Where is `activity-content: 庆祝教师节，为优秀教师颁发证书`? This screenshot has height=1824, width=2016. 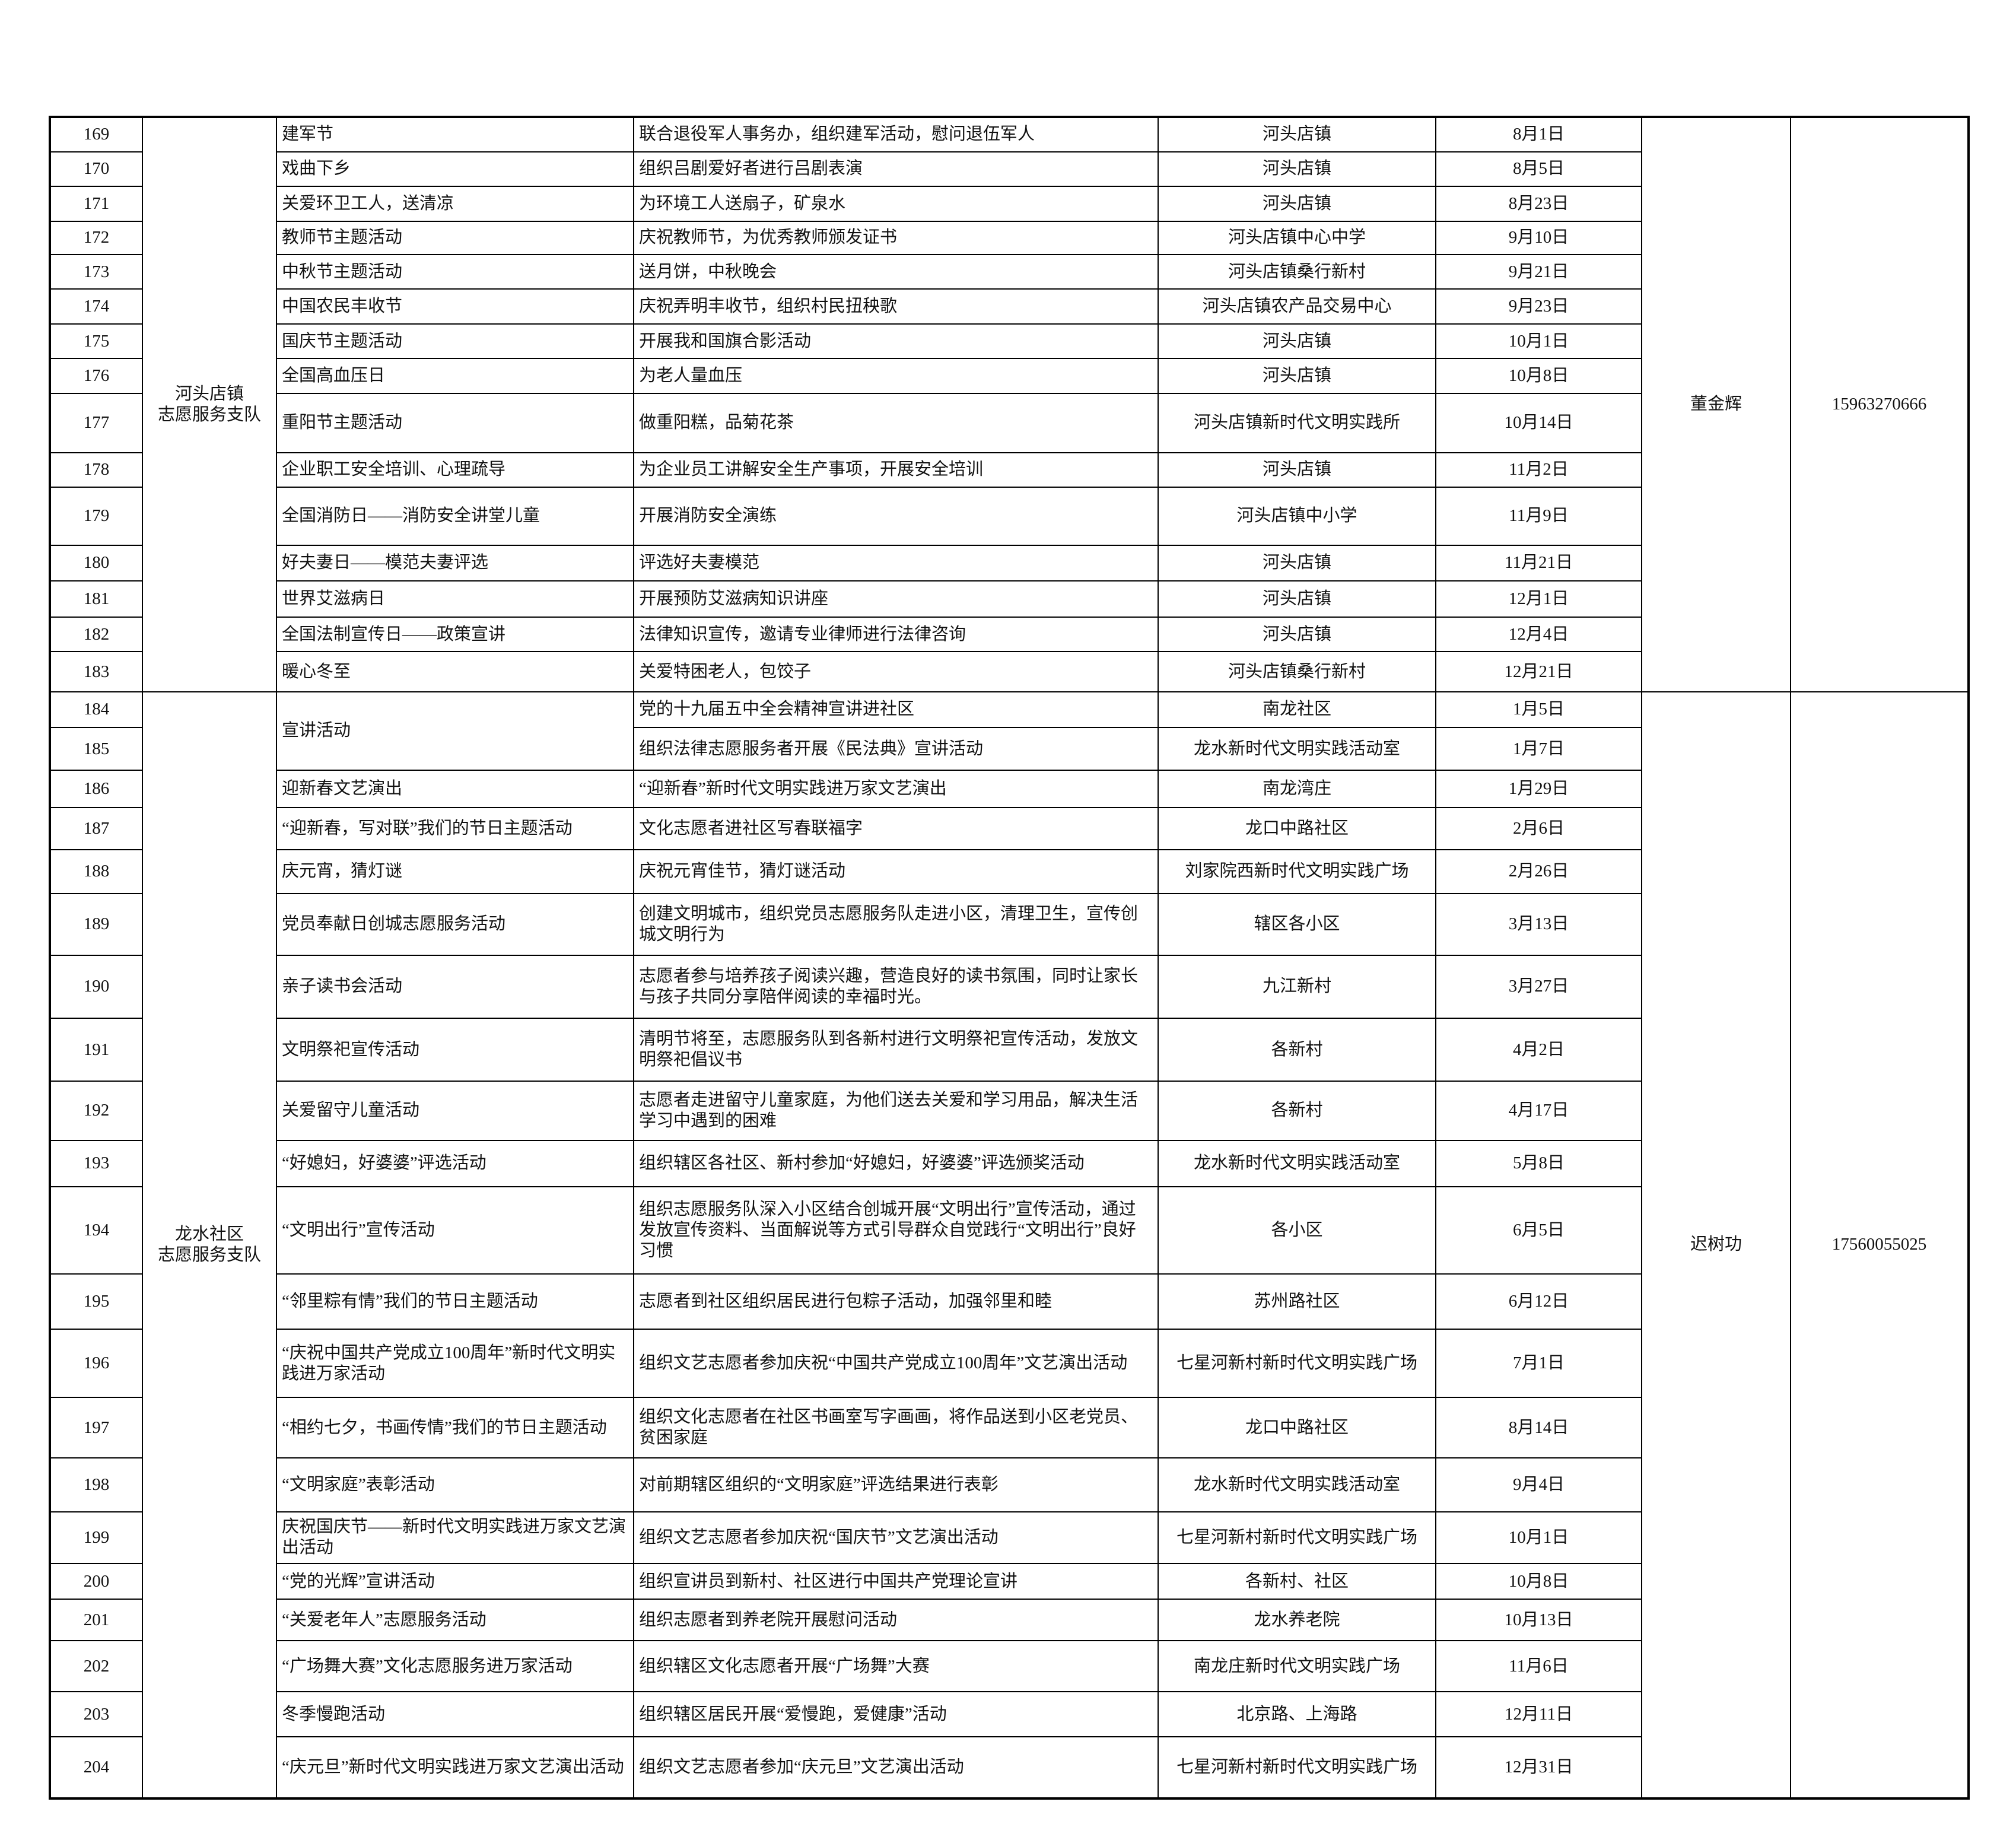
activity-content: 庆祝教师节，为优秀教师颁发证书 is located at coordinates (896, 237).